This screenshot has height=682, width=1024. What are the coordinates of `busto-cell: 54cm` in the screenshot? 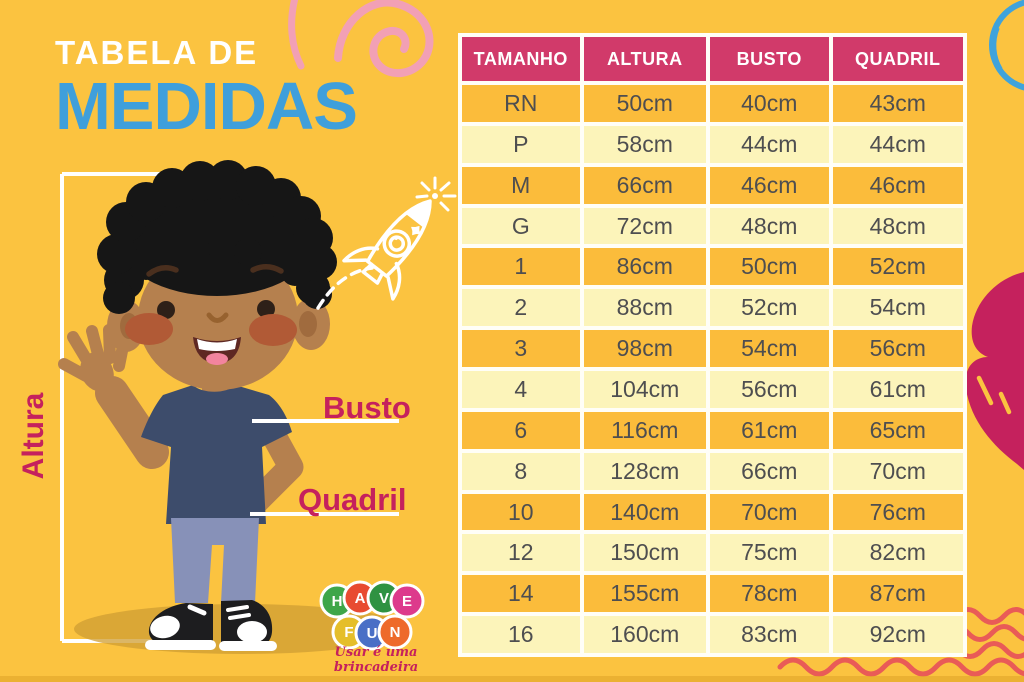 It's located at (769, 349).